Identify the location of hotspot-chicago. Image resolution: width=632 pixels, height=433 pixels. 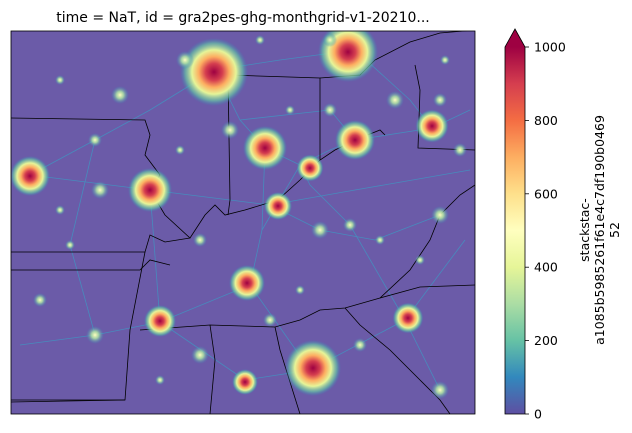
(214, 72).